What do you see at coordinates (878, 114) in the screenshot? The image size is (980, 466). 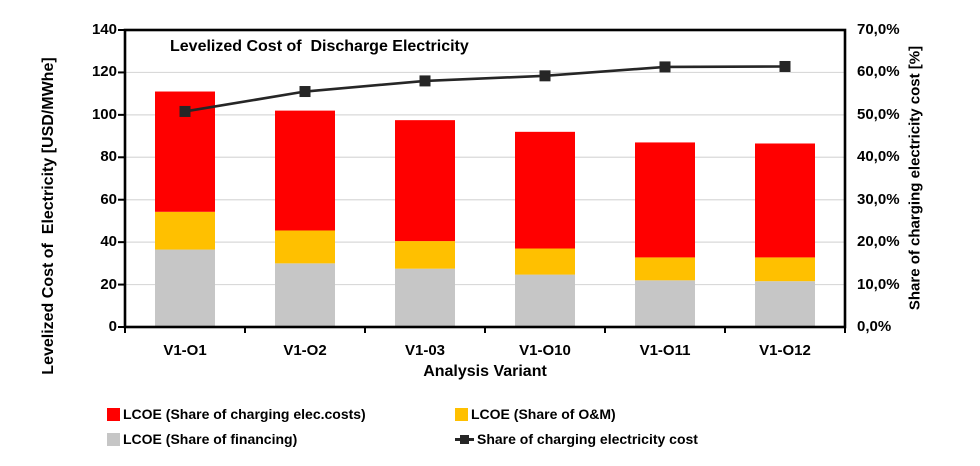 I see `right-axis-tick-label: 50,0%` at bounding box center [878, 114].